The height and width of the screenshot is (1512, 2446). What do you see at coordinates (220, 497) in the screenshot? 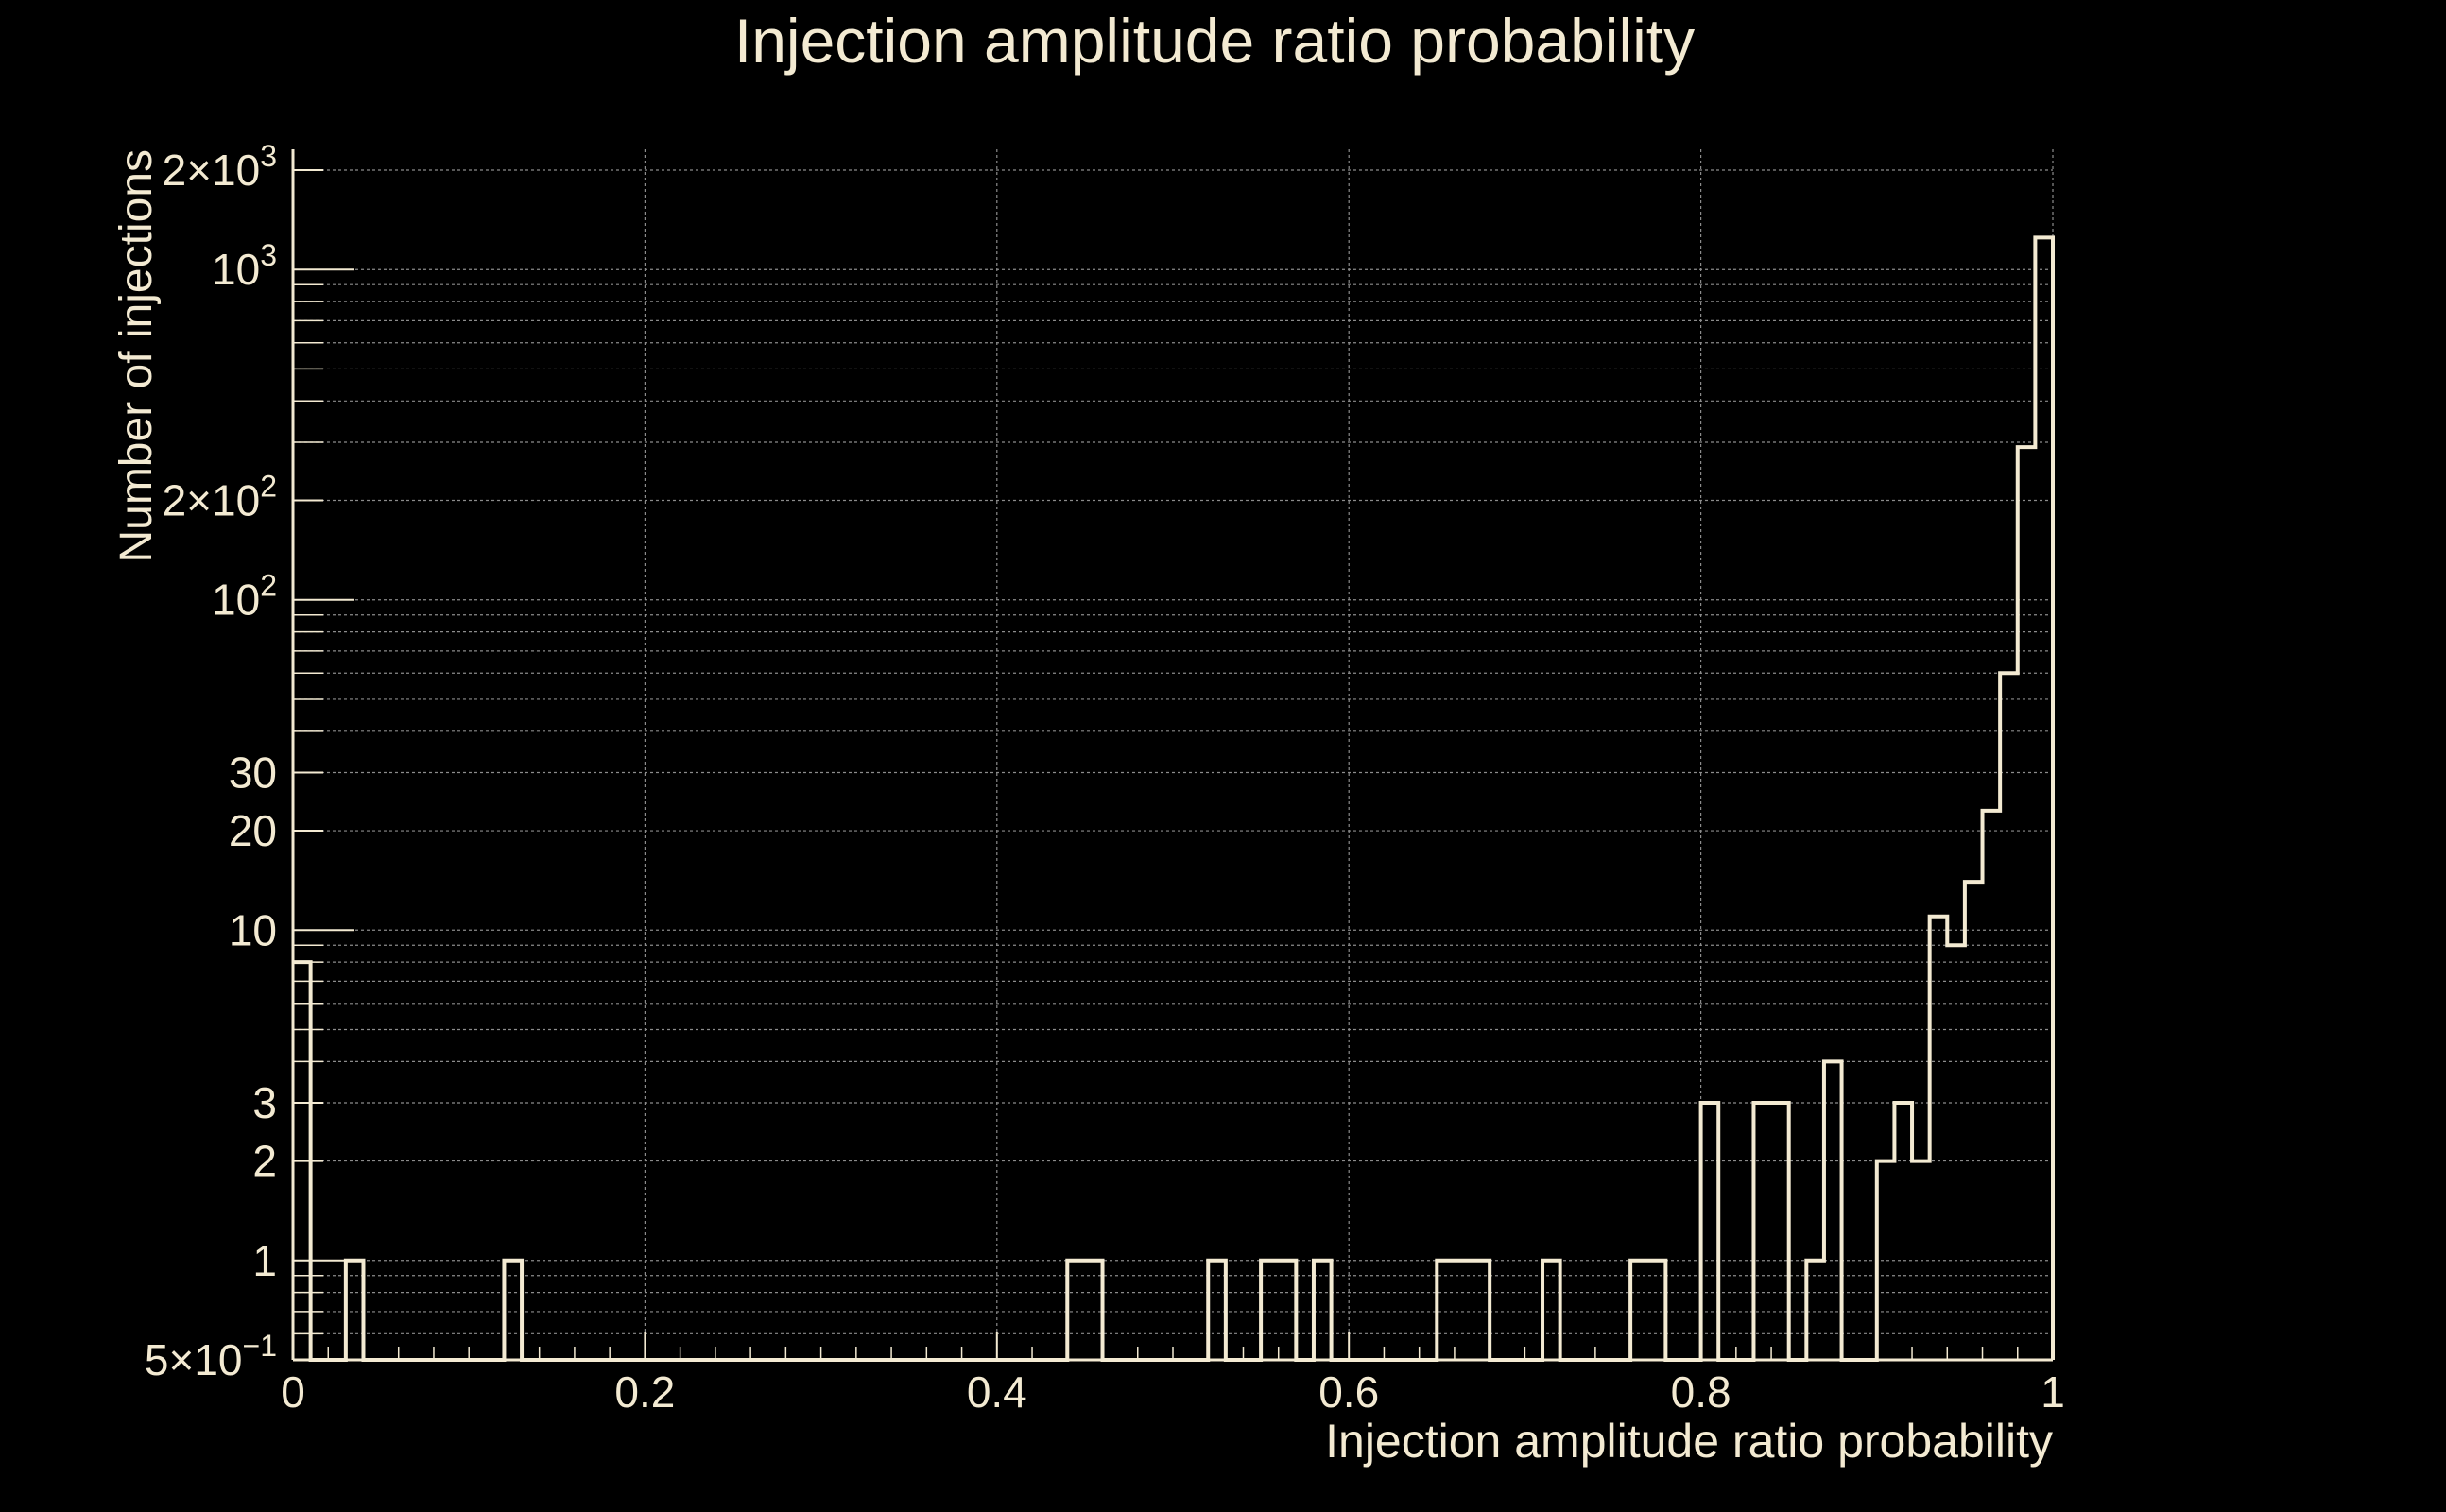
I see `y-tick-label: 2×10²` at bounding box center [220, 497].